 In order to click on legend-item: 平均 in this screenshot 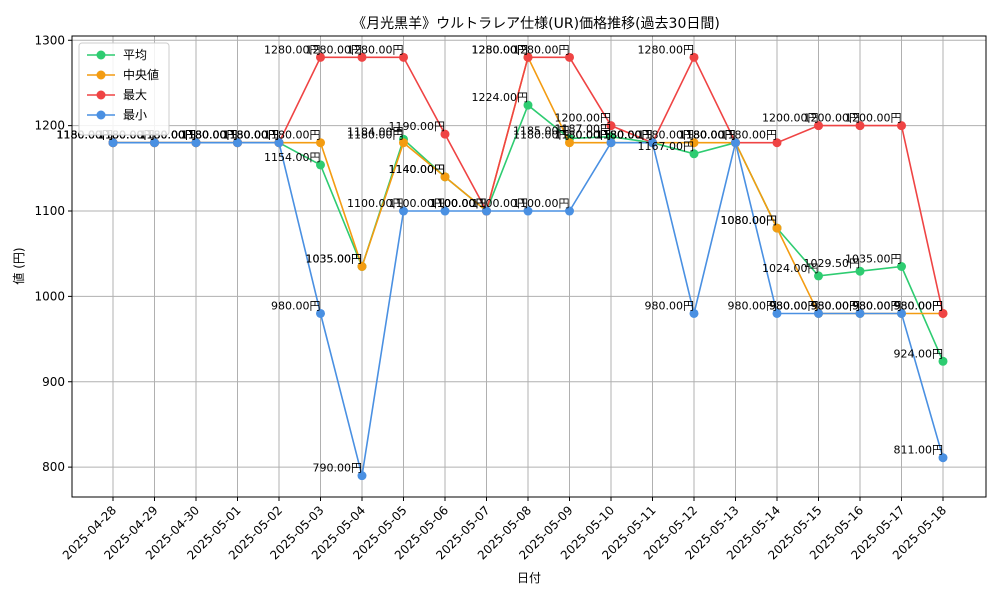, I will do `click(117, 55)`.